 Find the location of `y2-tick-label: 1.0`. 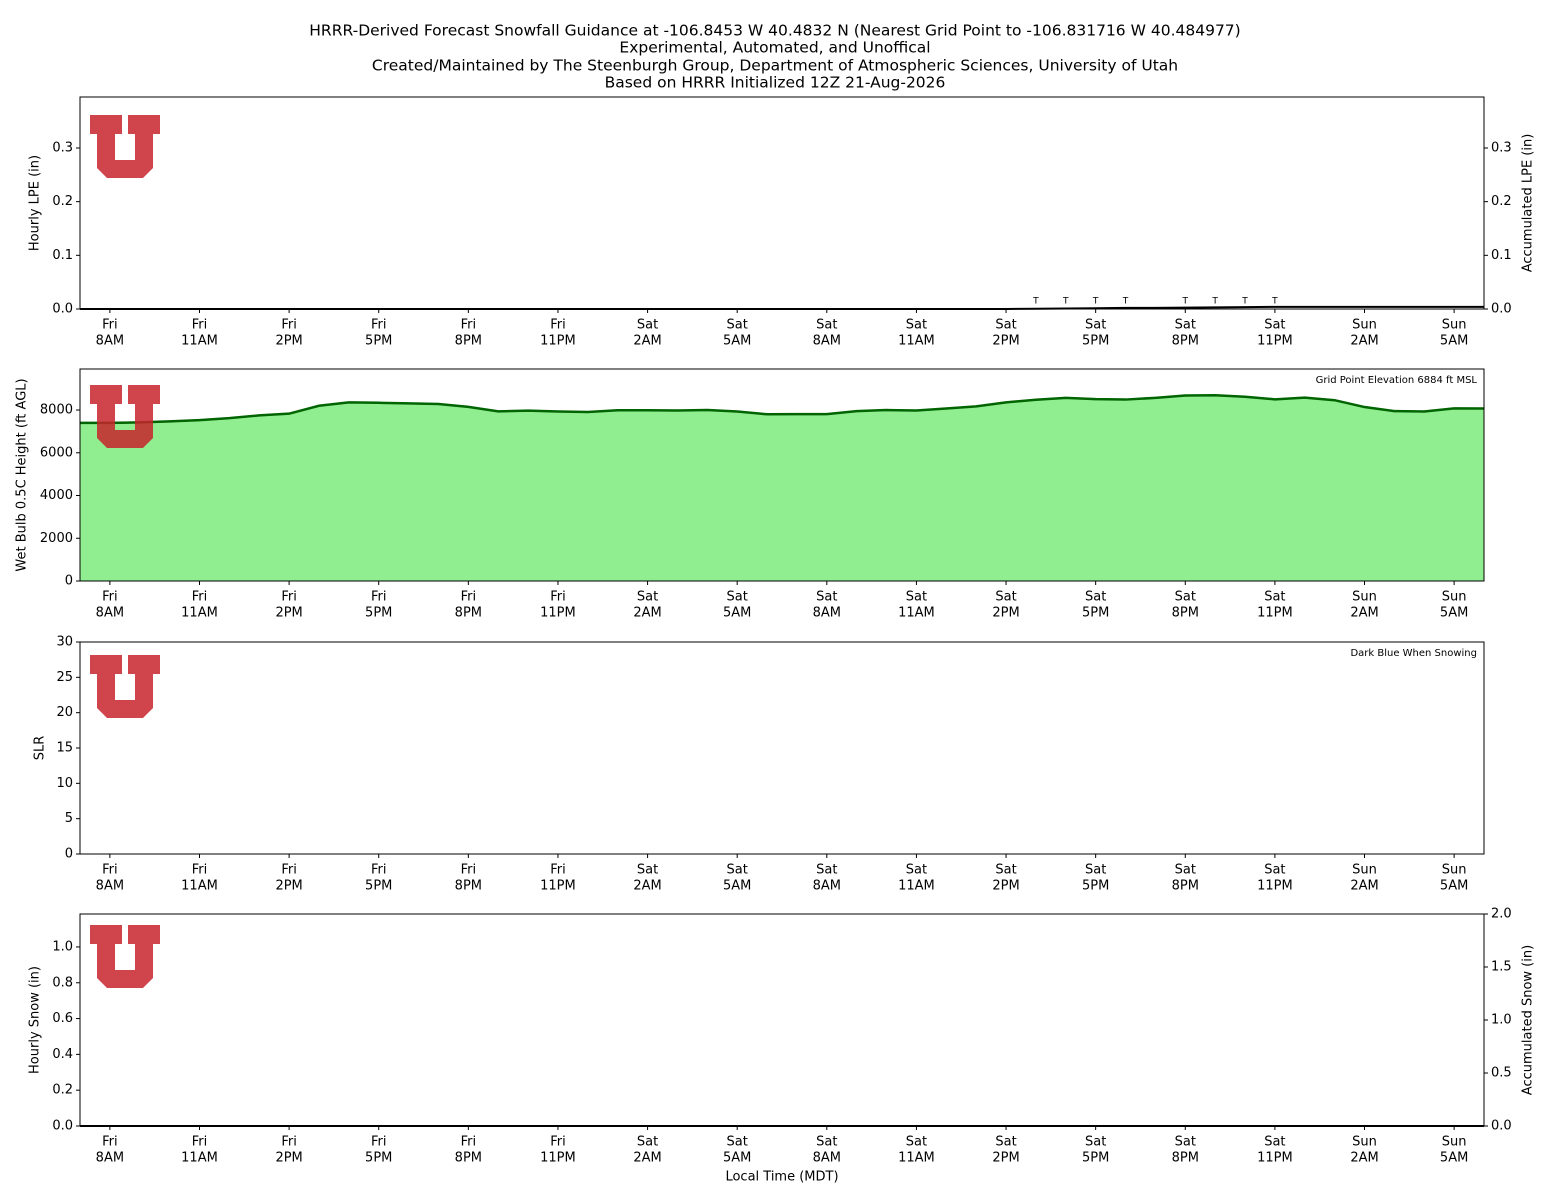

y2-tick-label: 1.0 is located at coordinates (1501, 1020).